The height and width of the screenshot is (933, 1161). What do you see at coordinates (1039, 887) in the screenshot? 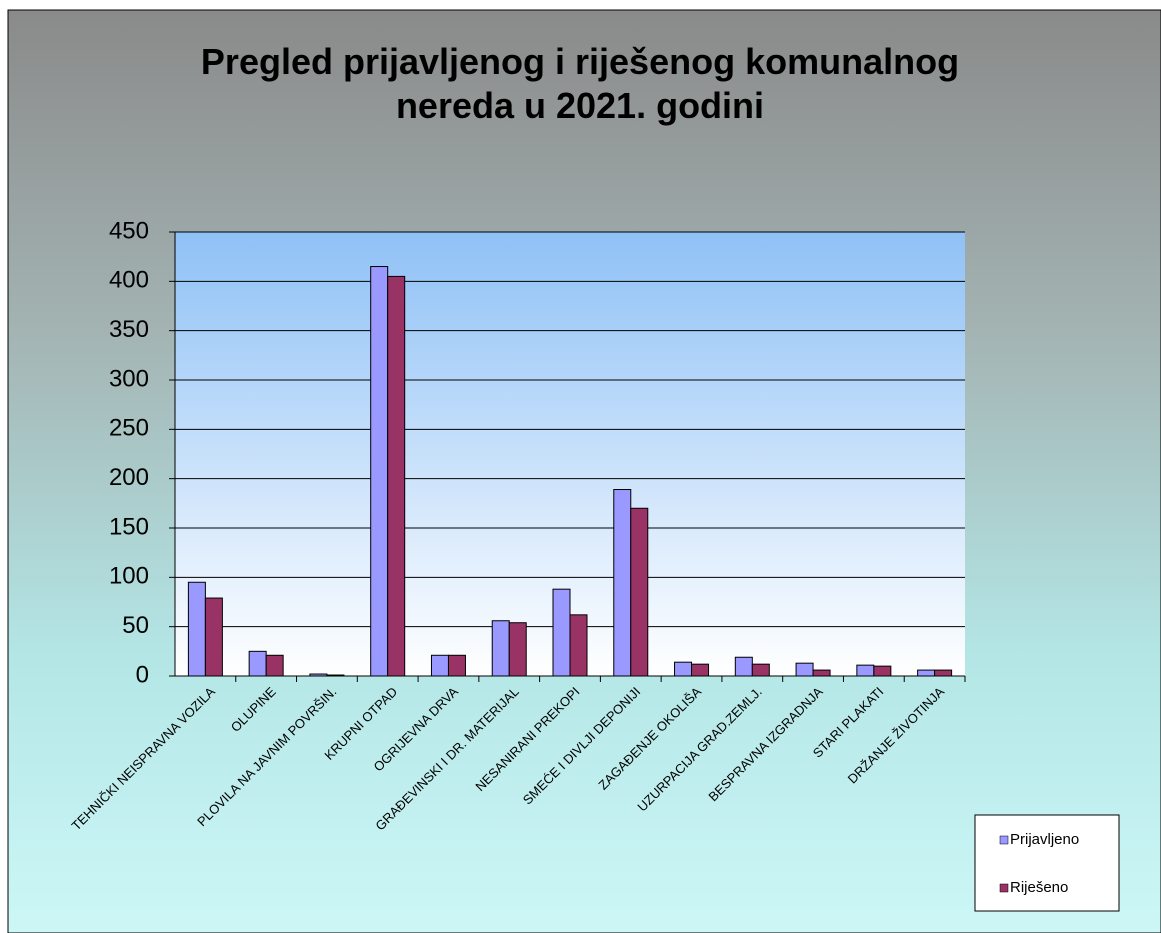
I see `legend-label: Riješeno` at bounding box center [1039, 887].